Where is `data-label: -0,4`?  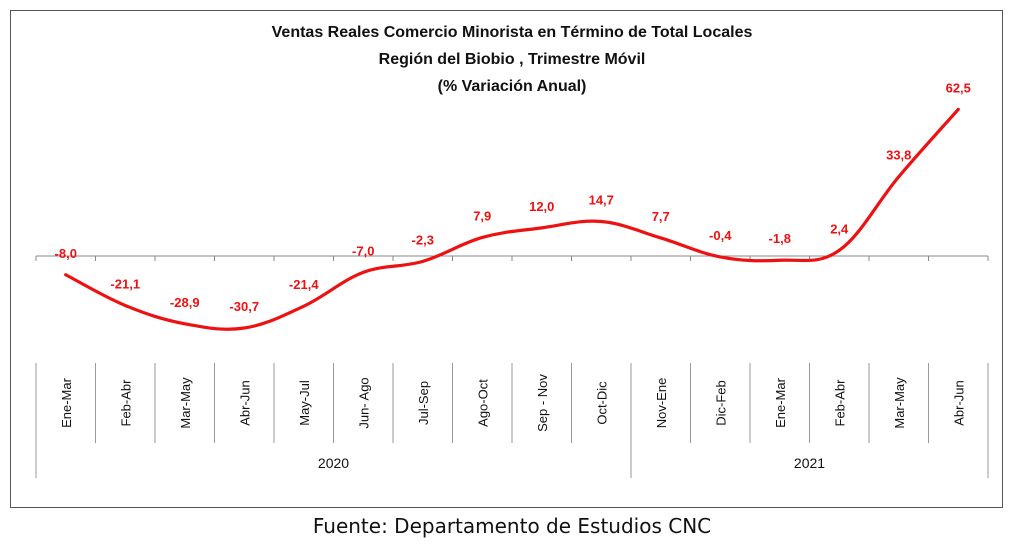
data-label: -0,4 is located at coordinates (720, 235).